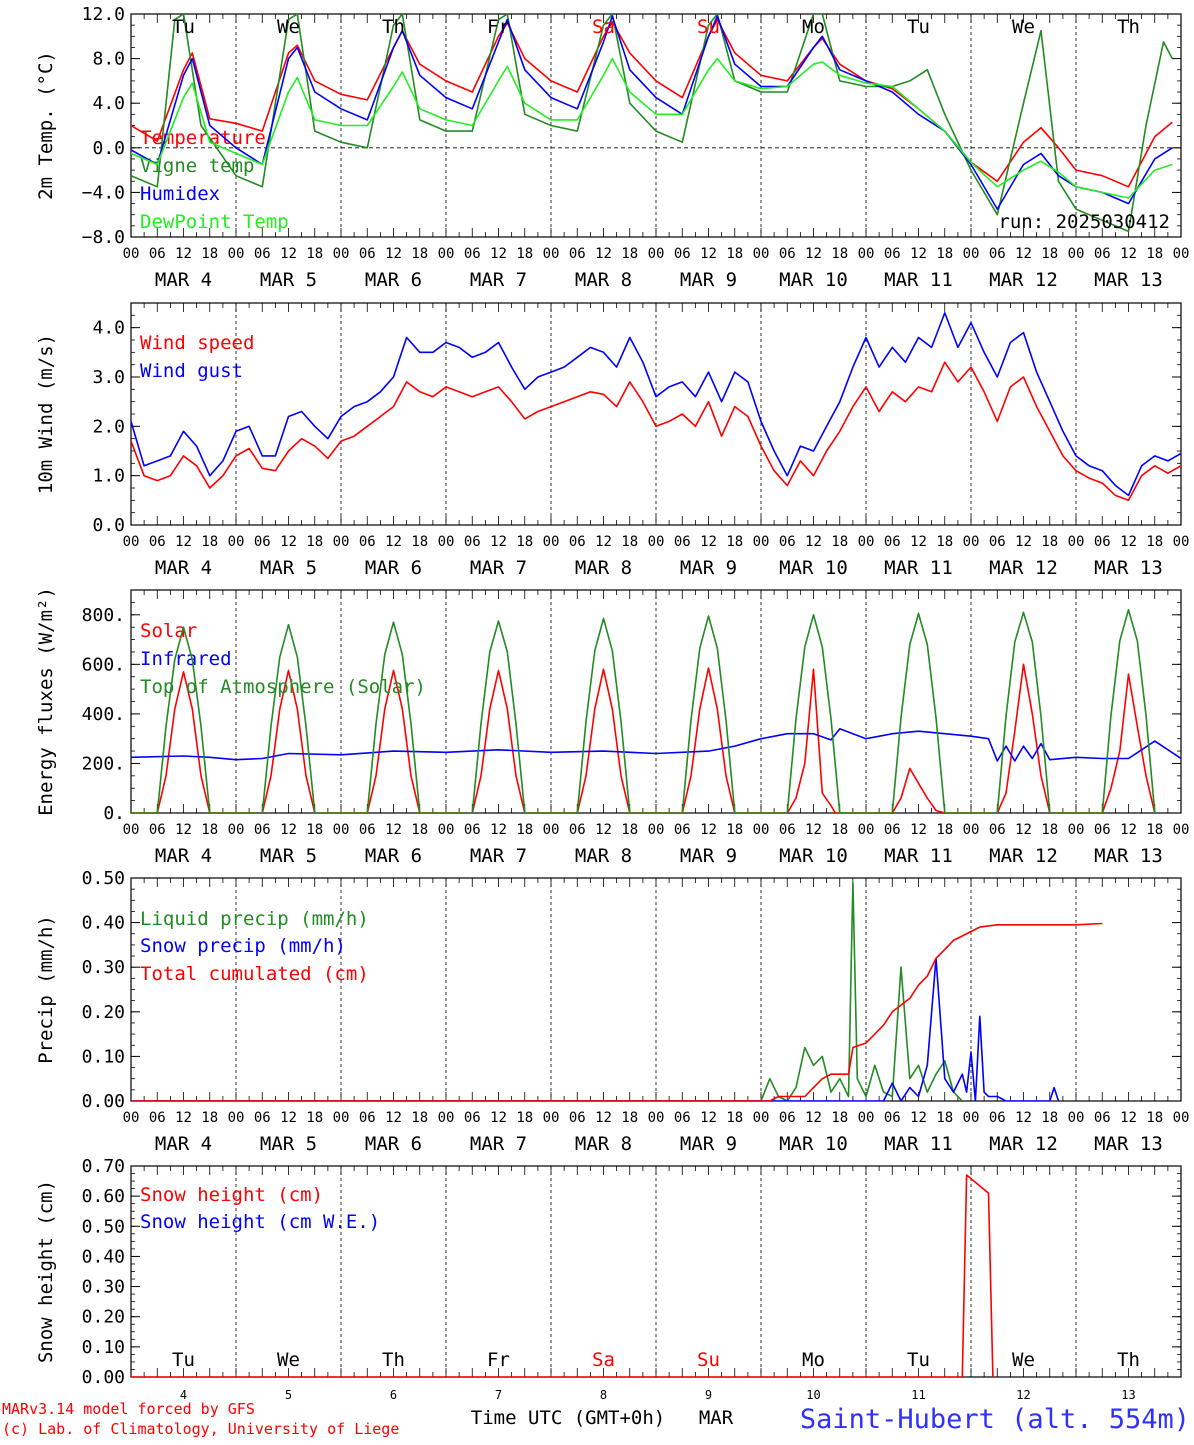  Describe the element at coordinates (180, 194) in the screenshot. I see `legend-label: Humidex` at that location.